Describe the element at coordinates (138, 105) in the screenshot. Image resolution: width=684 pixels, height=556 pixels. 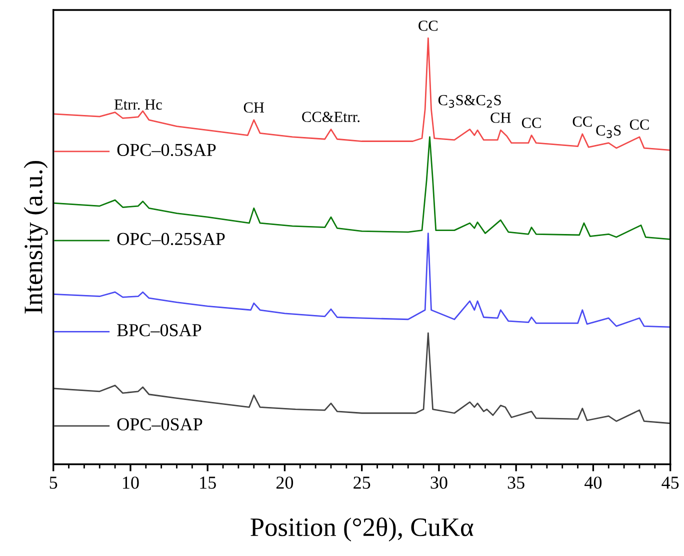
I see `annotation: Etrr. Hc` at that location.